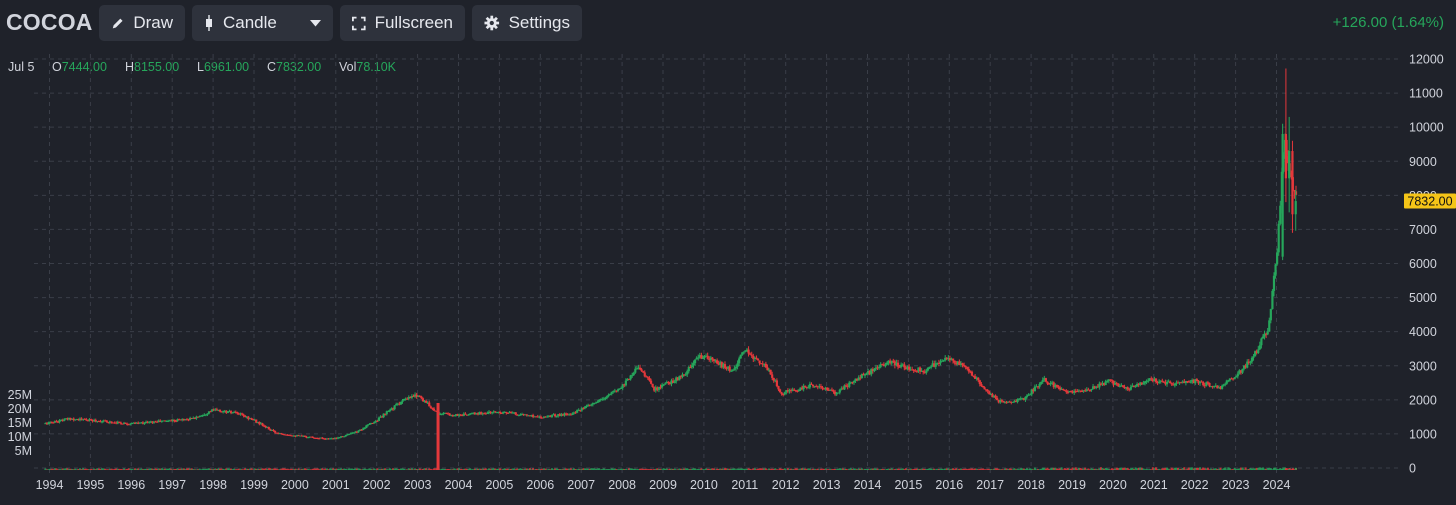 Image resolution: width=1456 pixels, height=505 pixels. Describe the element at coordinates (728, 23) in the screenshot. I see `toolbar: COCOA Draw Candle Fullscreen` at that location.